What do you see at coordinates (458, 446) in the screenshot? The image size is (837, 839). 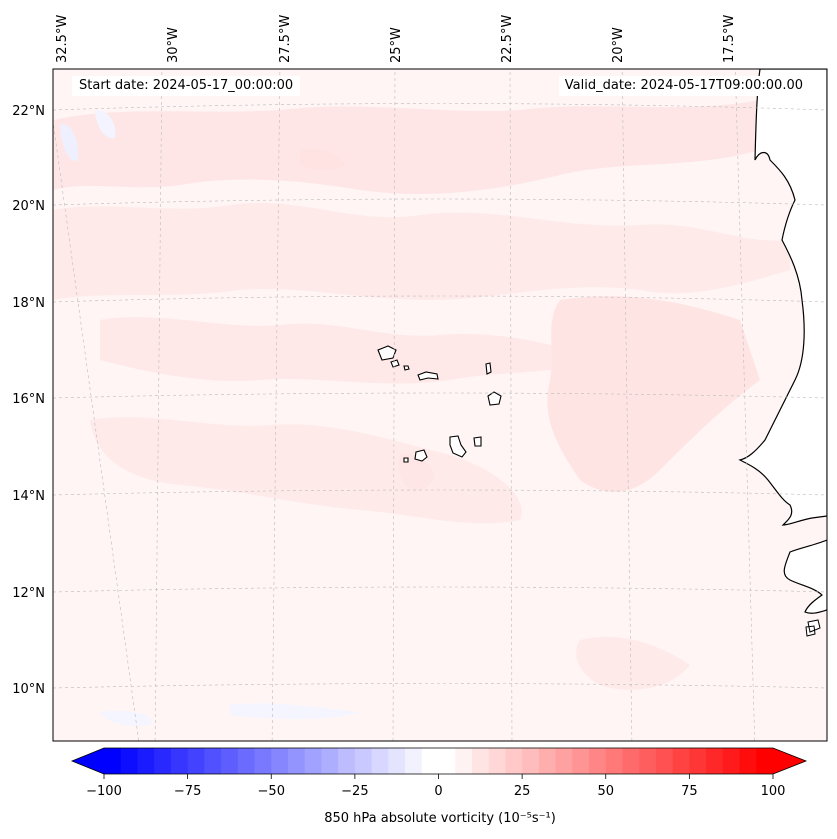 I see `island-santiago` at bounding box center [458, 446].